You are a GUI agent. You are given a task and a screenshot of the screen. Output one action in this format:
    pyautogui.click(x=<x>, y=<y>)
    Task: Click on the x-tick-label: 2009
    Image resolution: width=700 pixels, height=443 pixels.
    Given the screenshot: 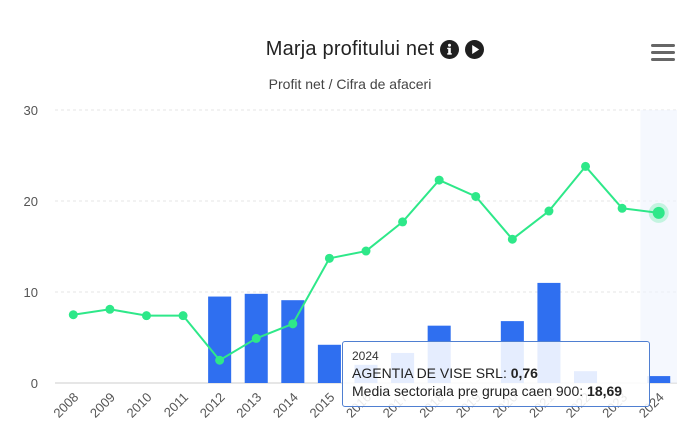 What is the action you would take?
    pyautogui.click(x=102, y=405)
    